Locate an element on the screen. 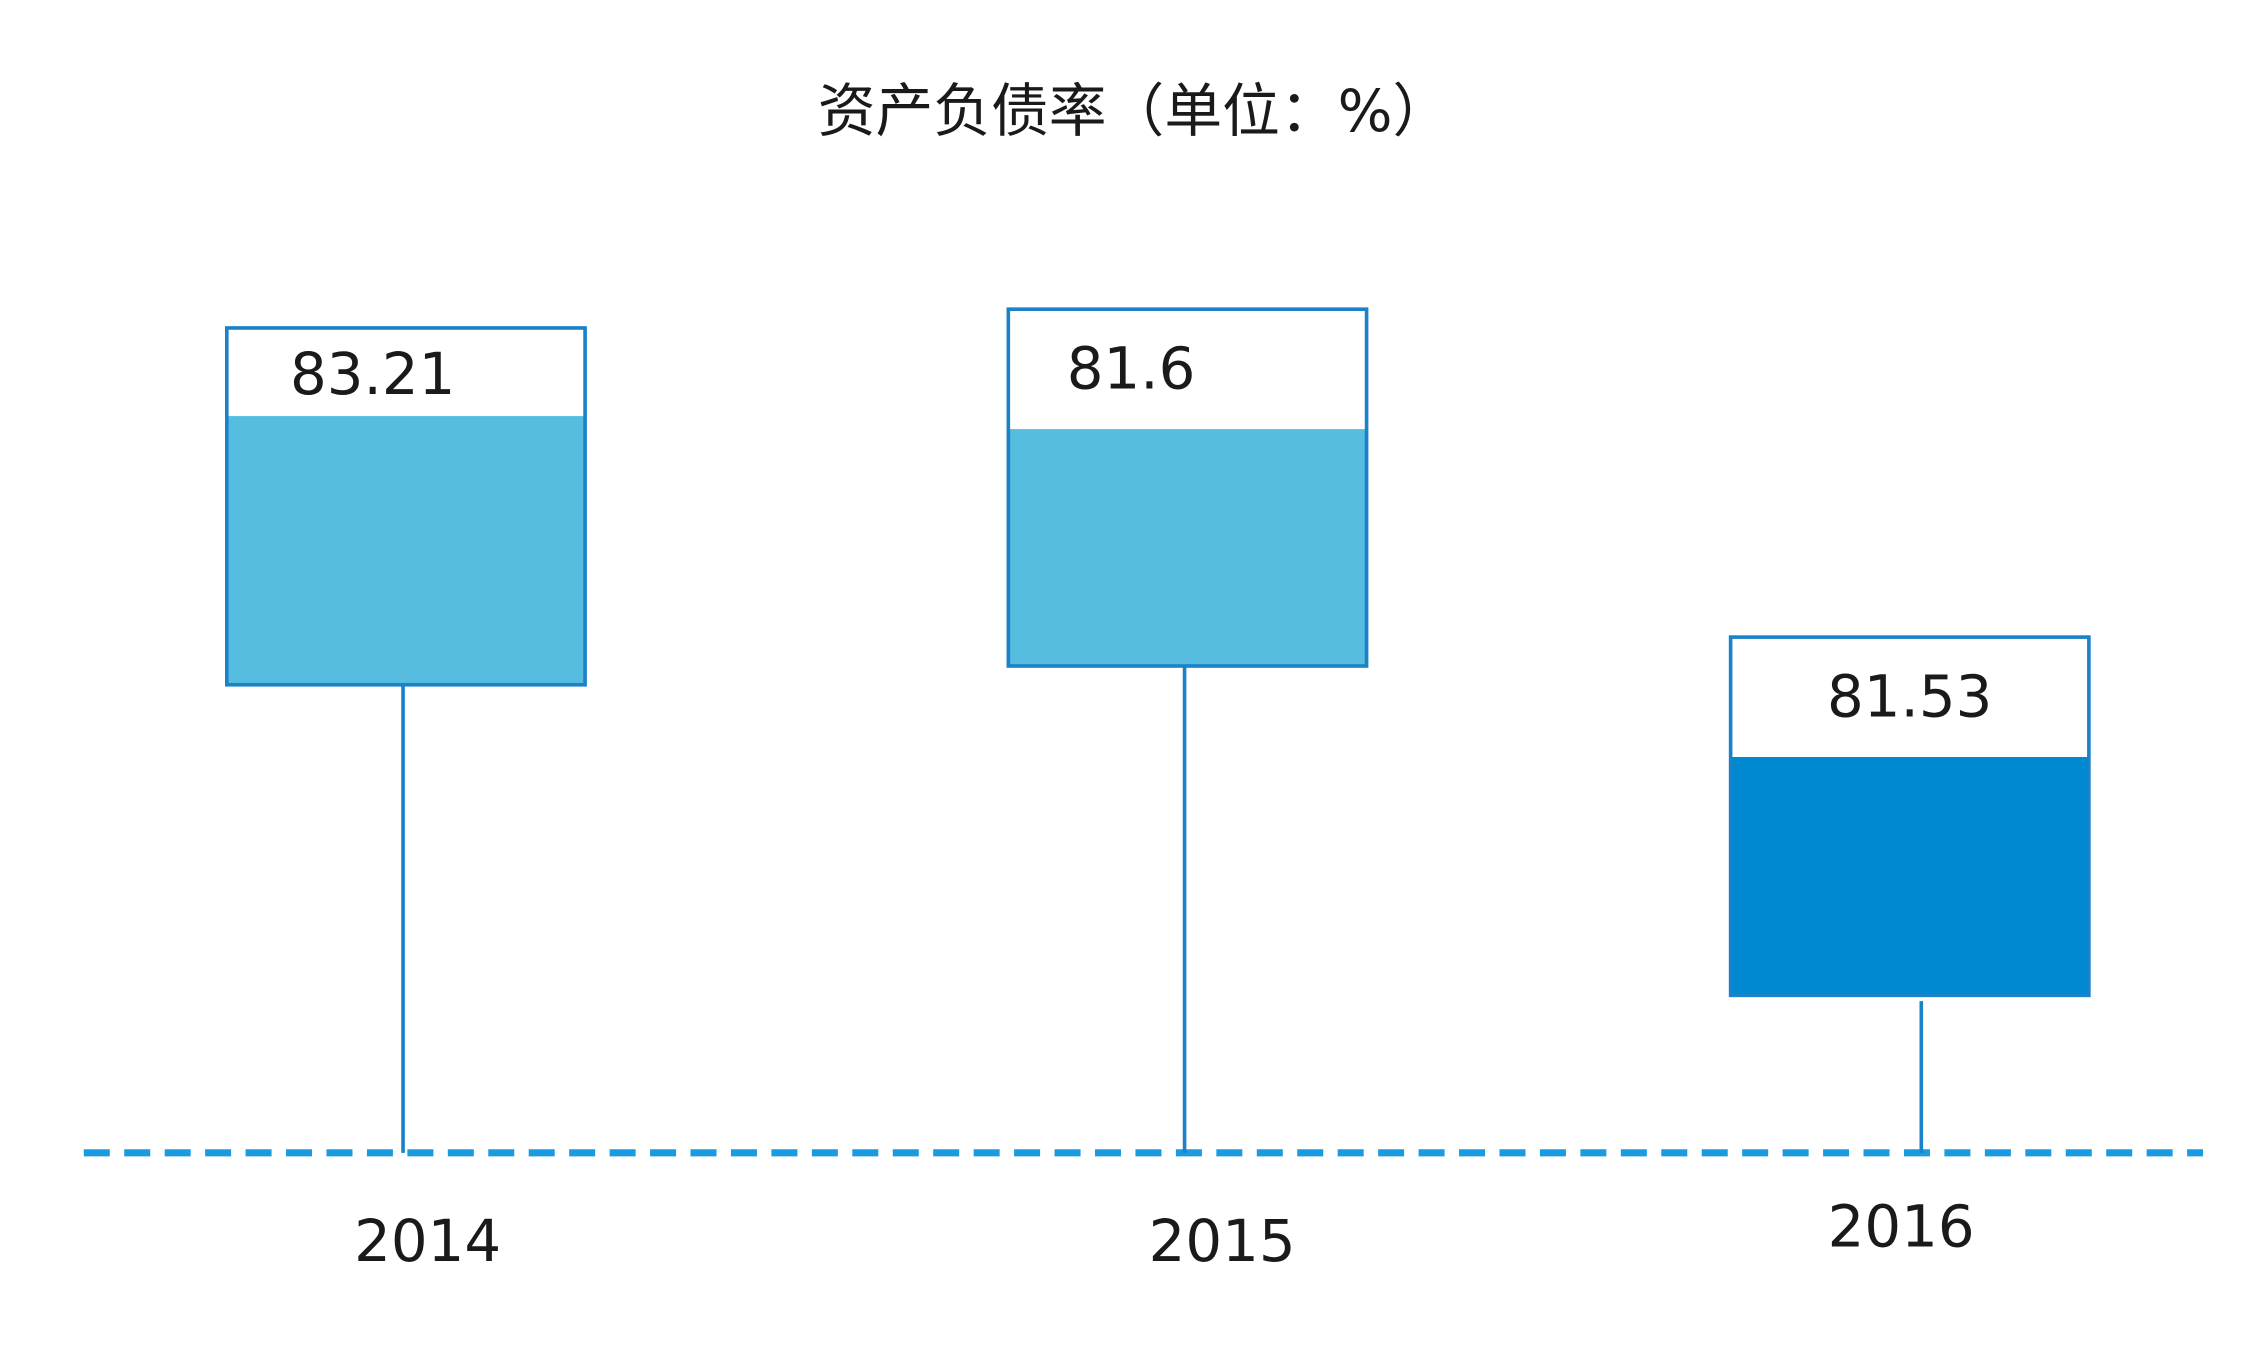 This screenshot has width=2242, height=1345. value-label: 83.21 is located at coordinates (372, 374).